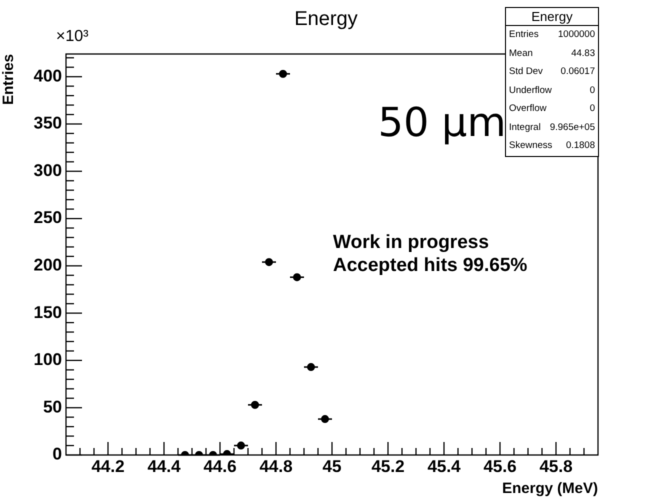  I want to click on annotation: 9.965e+05, so click(571, 127).